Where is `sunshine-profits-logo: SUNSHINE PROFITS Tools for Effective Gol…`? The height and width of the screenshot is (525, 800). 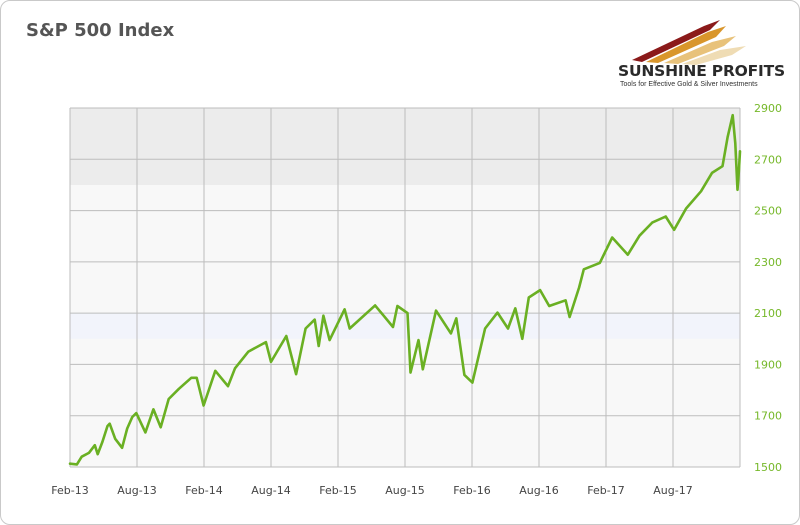
sunshine-profits-logo: SUNSHINE PROFITS Tools for Effective Gol… is located at coordinates (702, 58).